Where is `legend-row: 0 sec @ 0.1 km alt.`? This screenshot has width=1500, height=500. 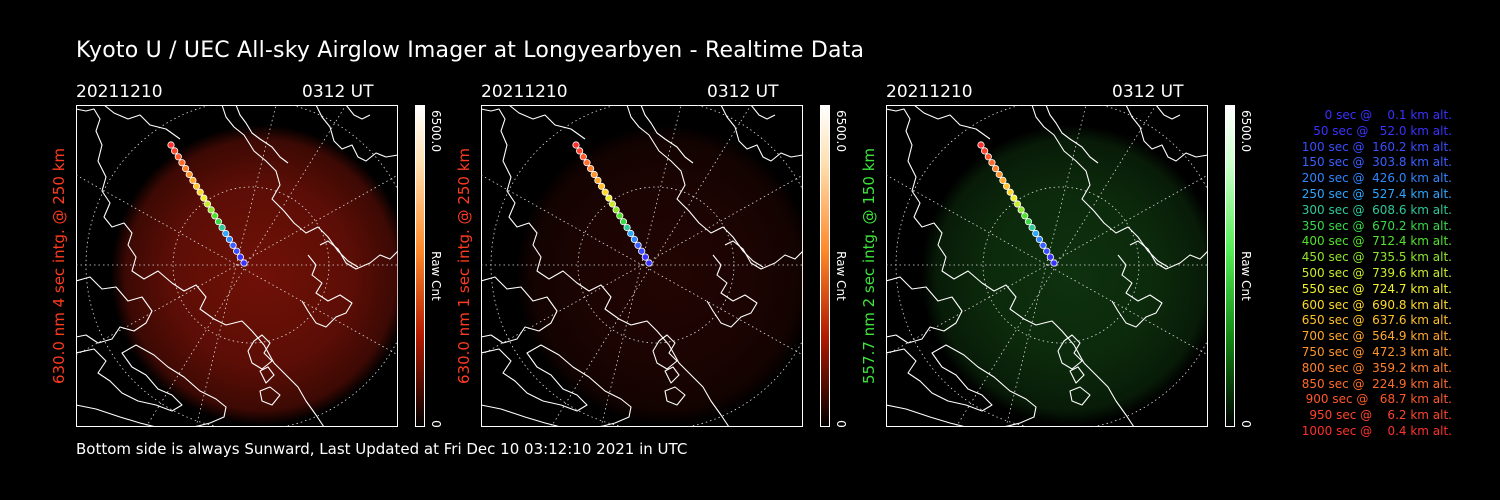
legend-row: 0 sec @ 0.1 km alt. is located at coordinates (1382, 115).